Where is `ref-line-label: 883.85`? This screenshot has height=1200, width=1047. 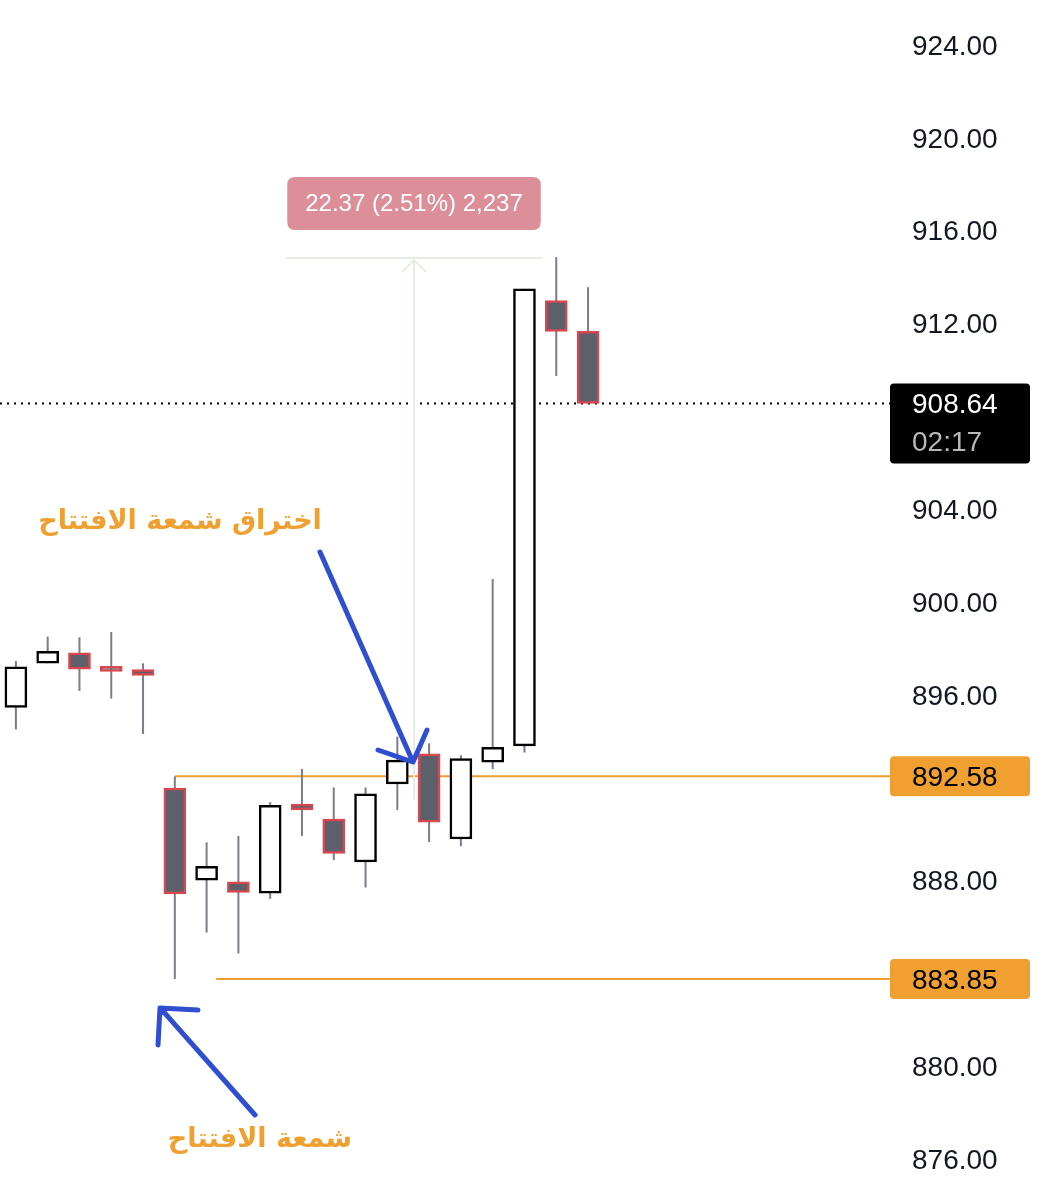
ref-line-label: 883.85 is located at coordinates (955, 979).